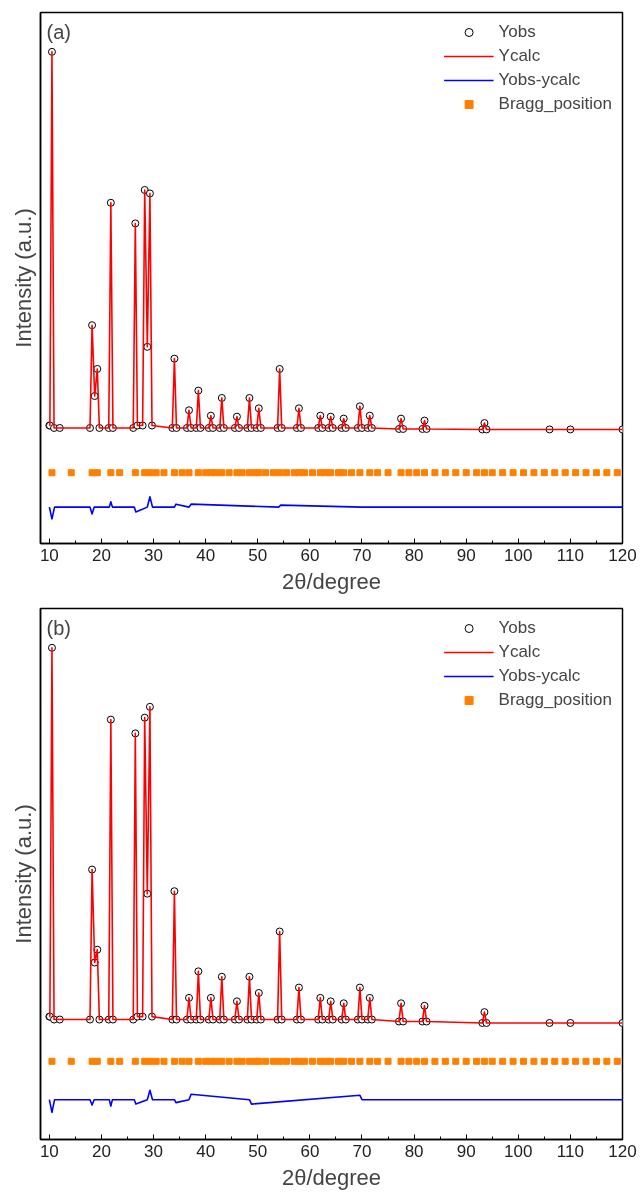 Image resolution: width=644 pixels, height=1196 pixels. Describe the element at coordinates (58, 627) in the screenshot. I see `text: (b)` at that location.